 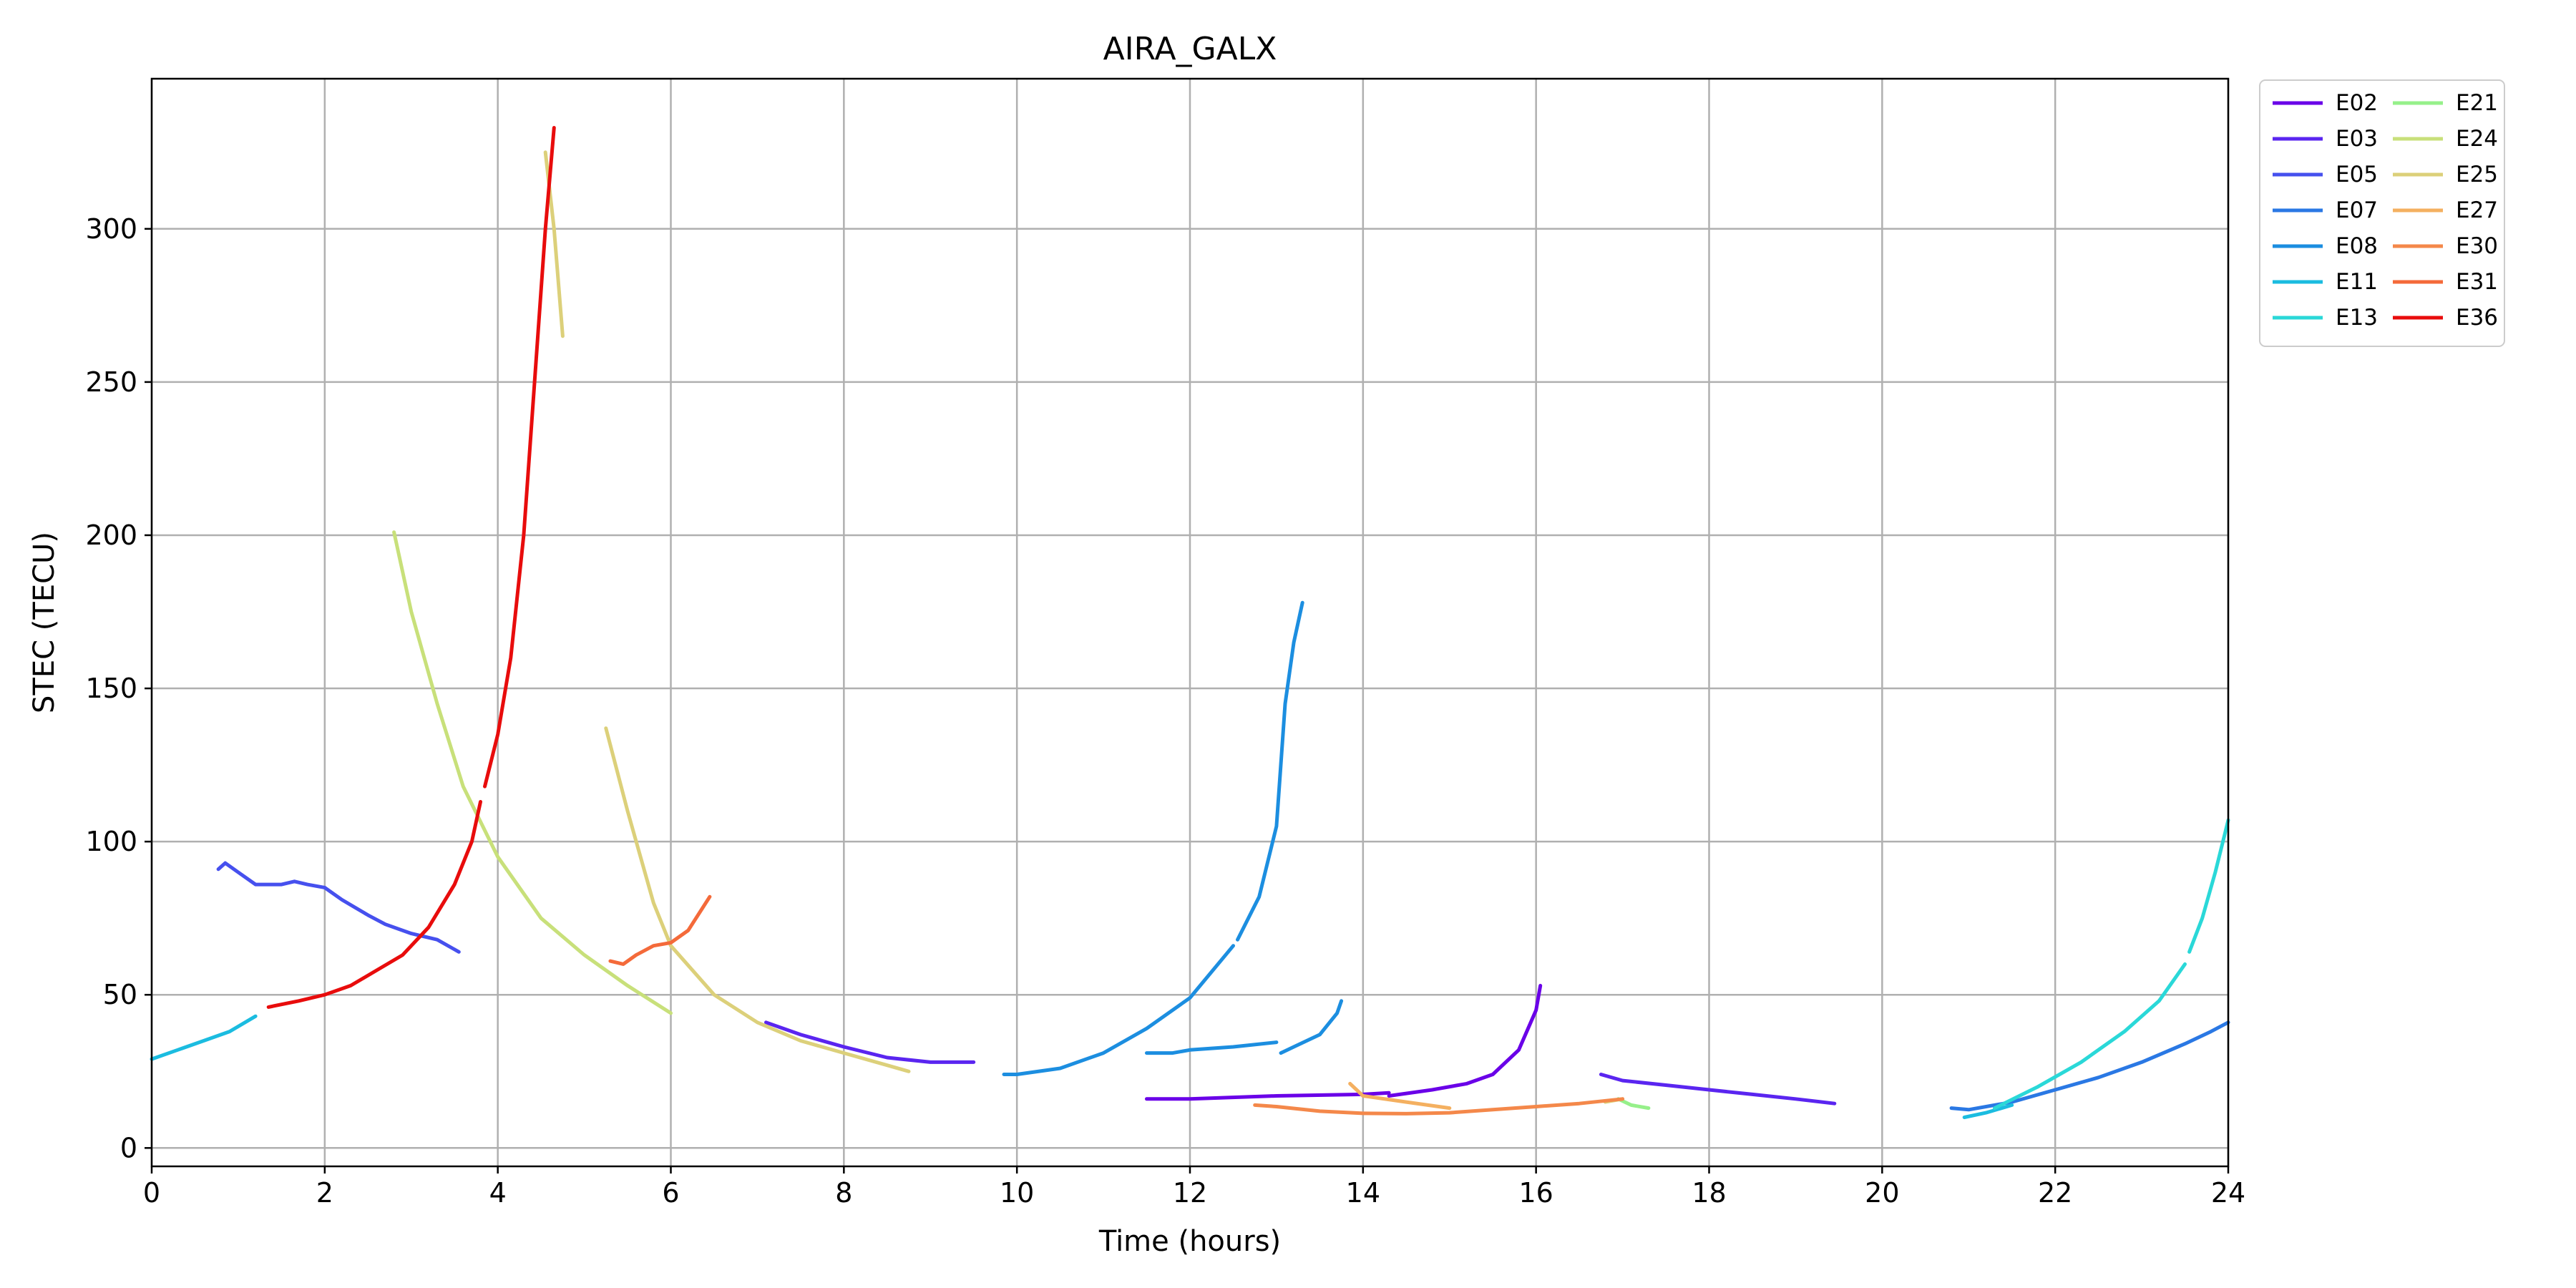 I want to click on x-tick-label: 0, so click(x=151, y=1193).